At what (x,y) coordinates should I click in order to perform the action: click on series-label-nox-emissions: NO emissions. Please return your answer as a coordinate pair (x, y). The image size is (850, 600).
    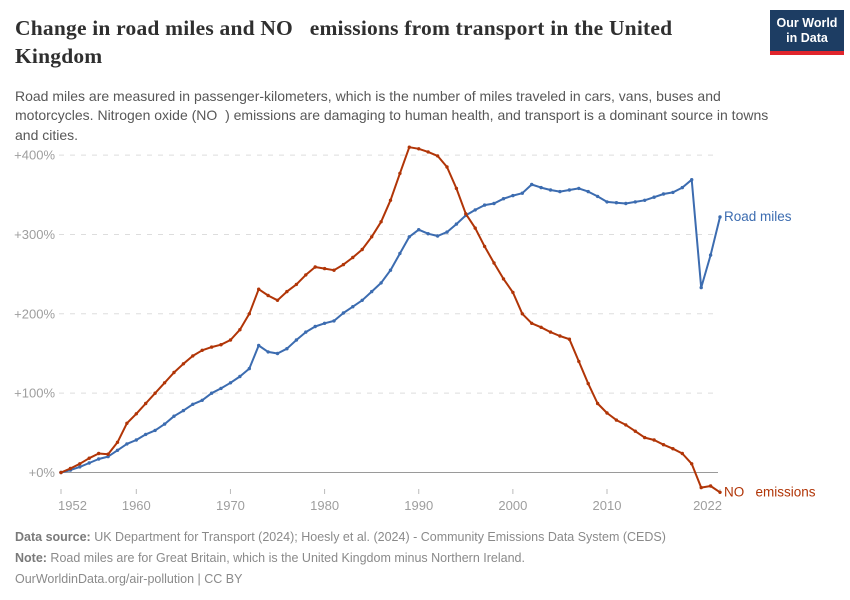
    Looking at the image, I should click on (770, 491).